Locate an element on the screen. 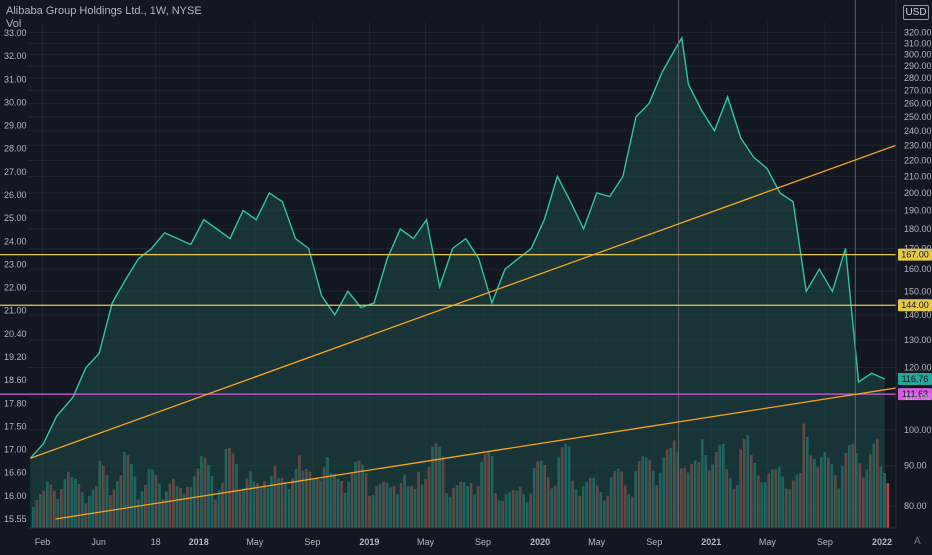 The height and width of the screenshot is (555, 932). left-tick-label: 19.20 is located at coordinates (15, 357).